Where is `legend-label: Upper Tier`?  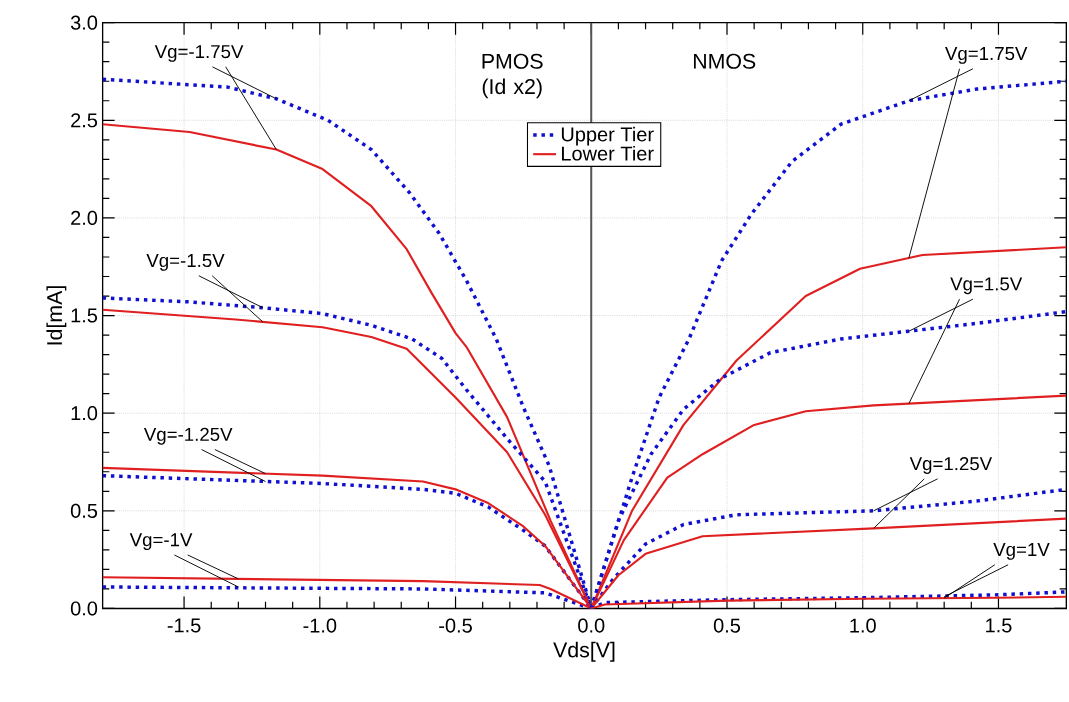
legend-label: Upper Tier is located at coordinates (607, 136).